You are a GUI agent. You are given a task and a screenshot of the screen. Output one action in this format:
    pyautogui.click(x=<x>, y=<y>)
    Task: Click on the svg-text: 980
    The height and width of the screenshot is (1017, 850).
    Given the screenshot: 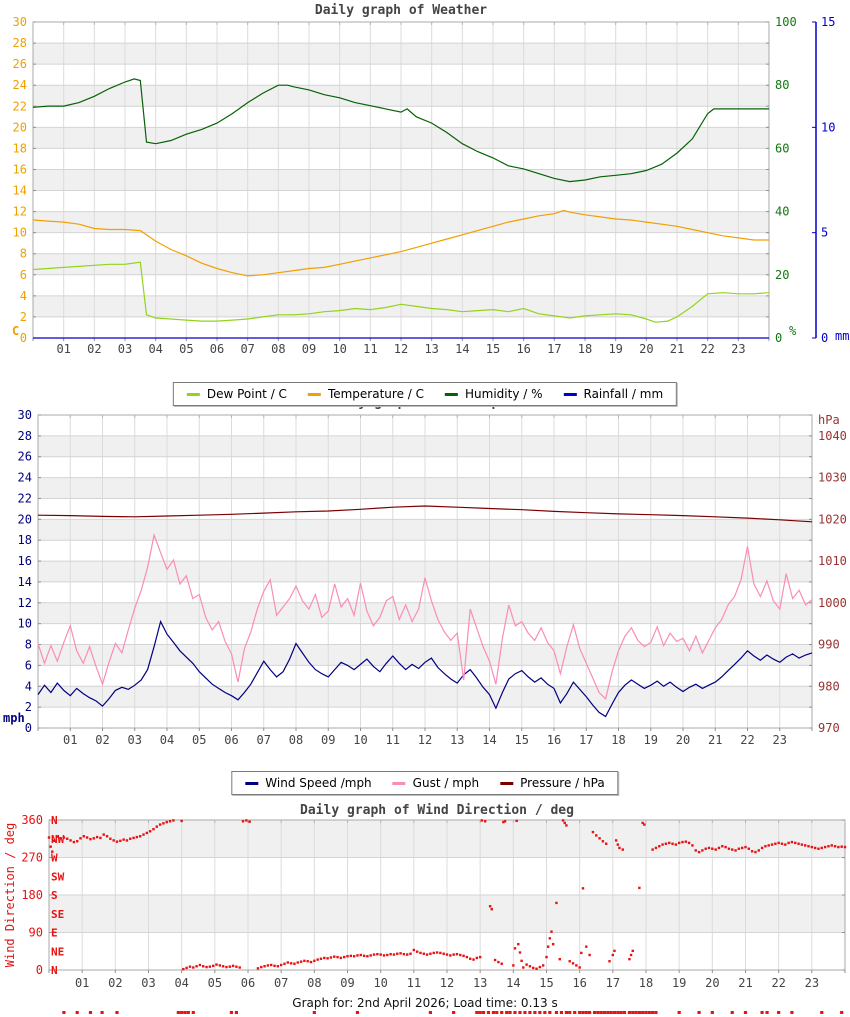 What is the action you would take?
    pyautogui.click(x=829, y=686)
    